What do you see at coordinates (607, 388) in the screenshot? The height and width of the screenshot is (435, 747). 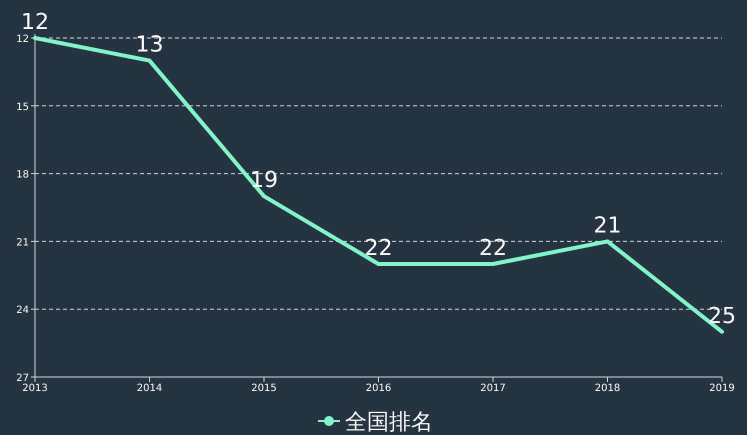 I see `x-tick-label: 2018` at bounding box center [607, 388].